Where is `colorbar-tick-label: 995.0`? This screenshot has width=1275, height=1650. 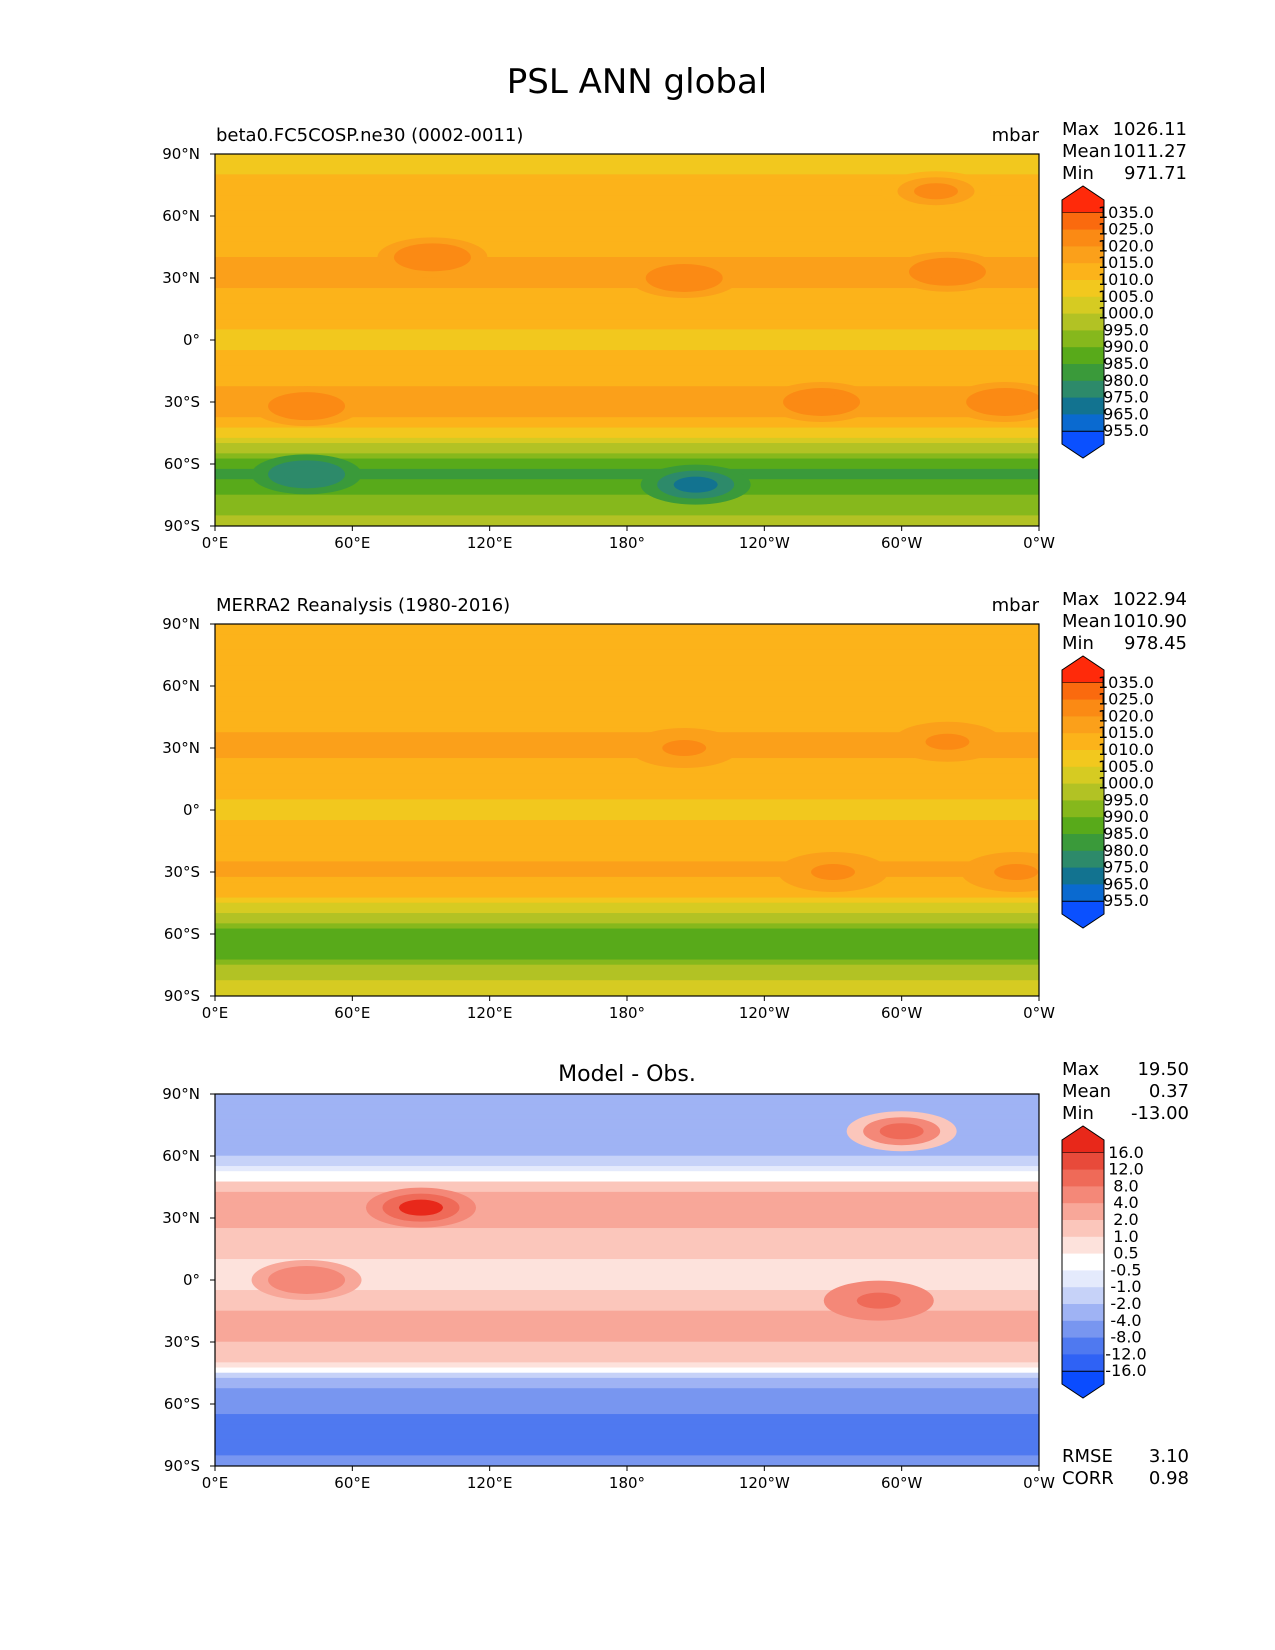
colorbar-tick-label: 995.0 is located at coordinates (1126, 799).